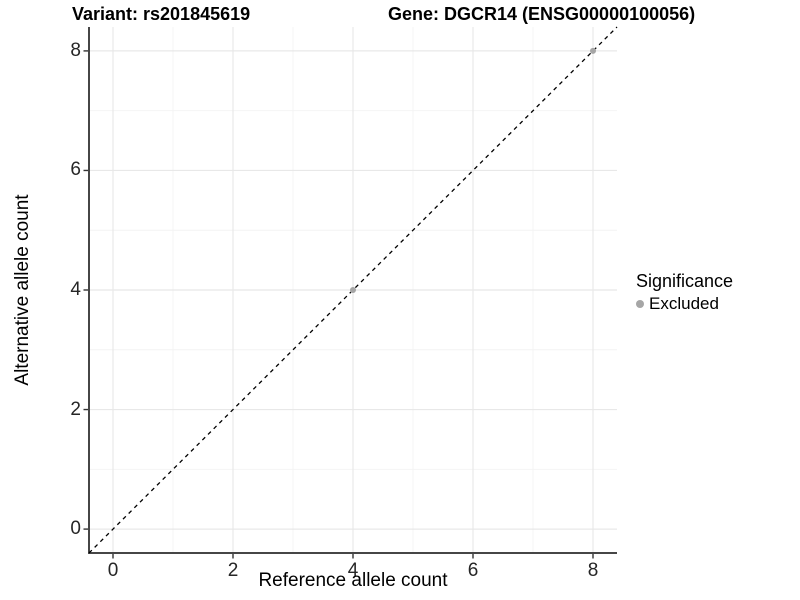 This screenshot has height=600, width=800. Describe the element at coordinates (593, 570) in the screenshot. I see `x-tick-label: 8` at that location.